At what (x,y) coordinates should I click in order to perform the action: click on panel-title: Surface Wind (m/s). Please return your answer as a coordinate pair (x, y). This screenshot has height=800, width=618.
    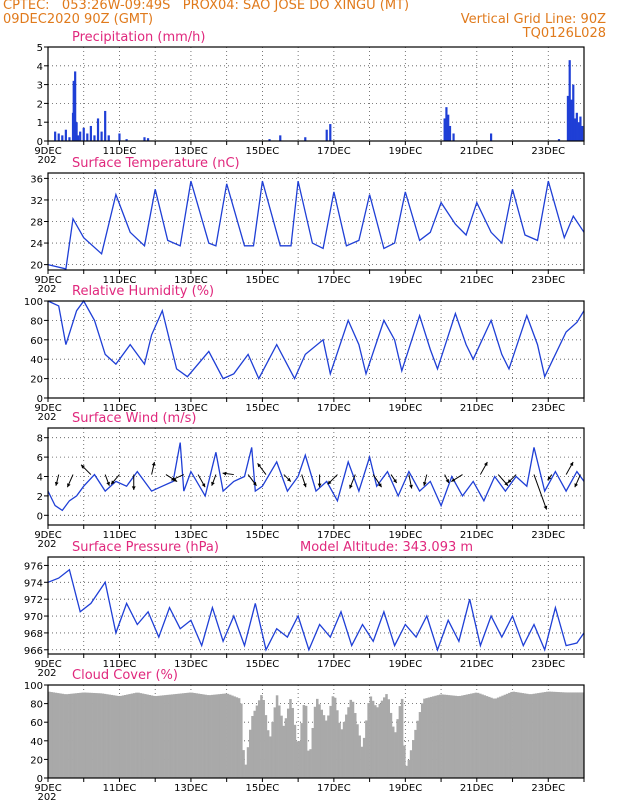
    Looking at the image, I should click on (134, 418).